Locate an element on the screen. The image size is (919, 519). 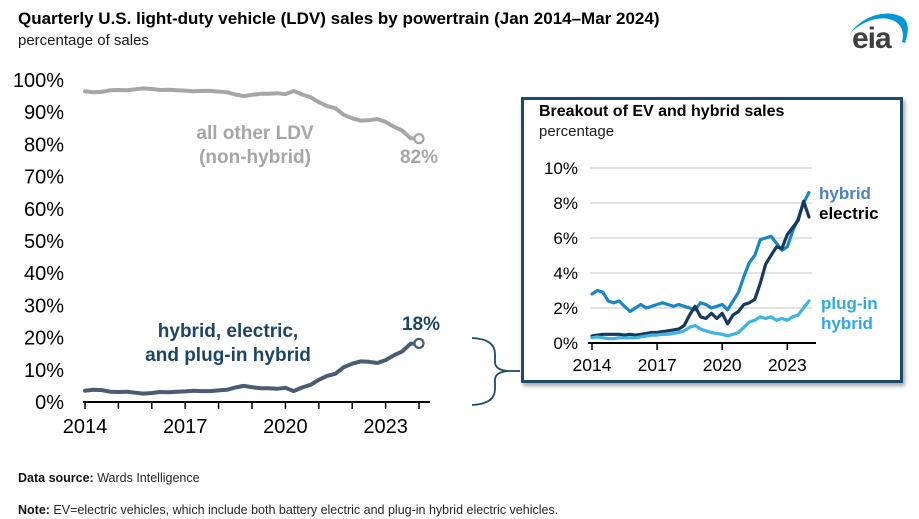
series-label-hybrid: hybrid is located at coordinates (845, 193).